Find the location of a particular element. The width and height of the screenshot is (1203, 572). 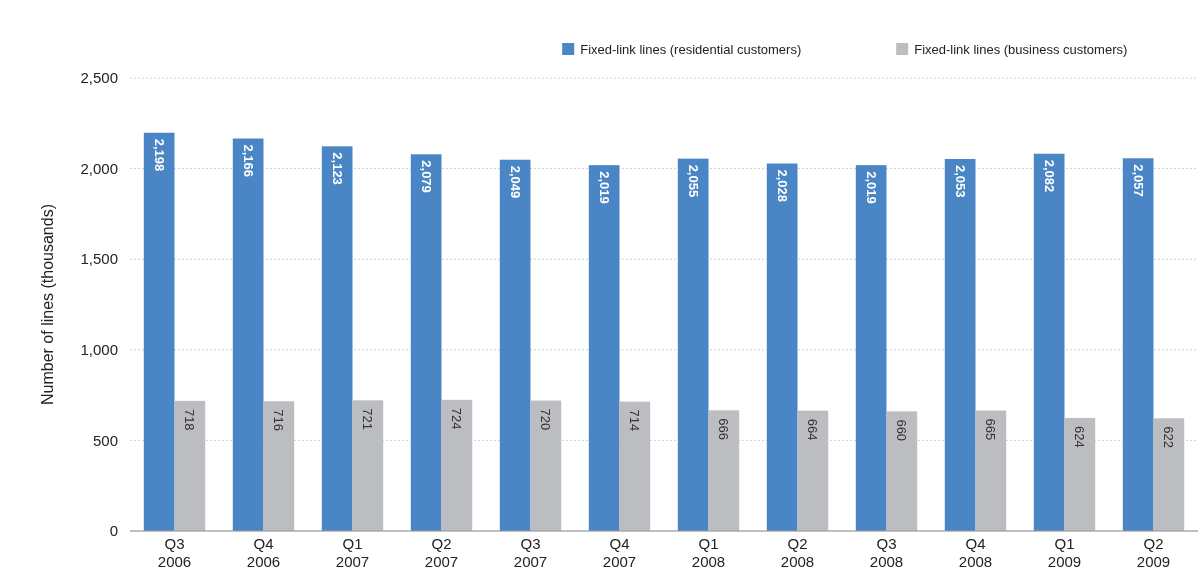

data-label: 664 is located at coordinates (813, 429).